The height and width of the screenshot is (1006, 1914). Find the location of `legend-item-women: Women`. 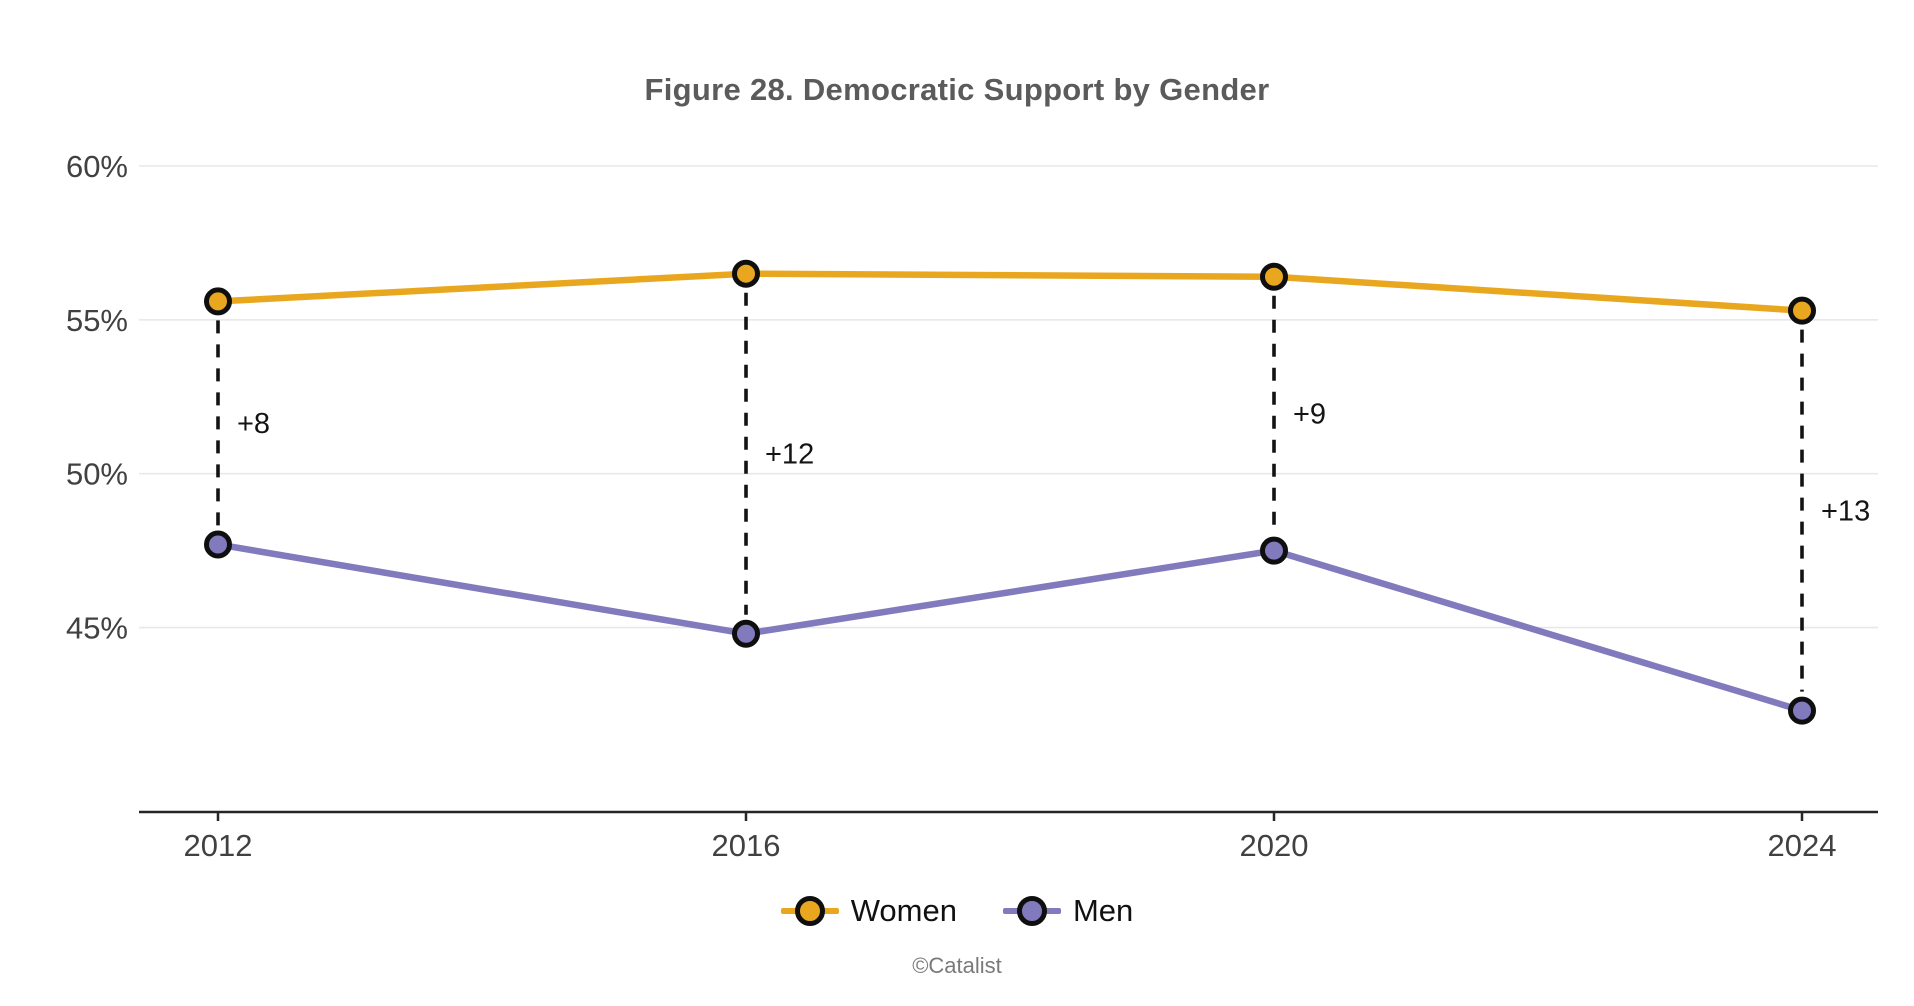

legend-item-women: Women is located at coordinates (868, 911).